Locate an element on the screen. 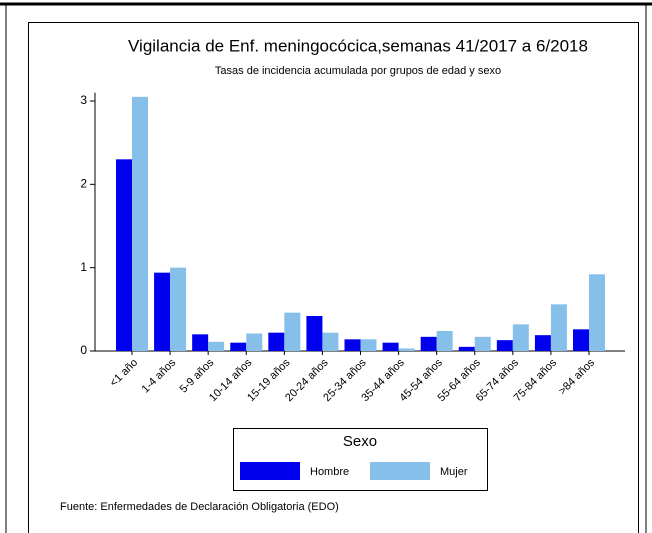 The image size is (652, 533). legend-box is located at coordinates (360, 459).